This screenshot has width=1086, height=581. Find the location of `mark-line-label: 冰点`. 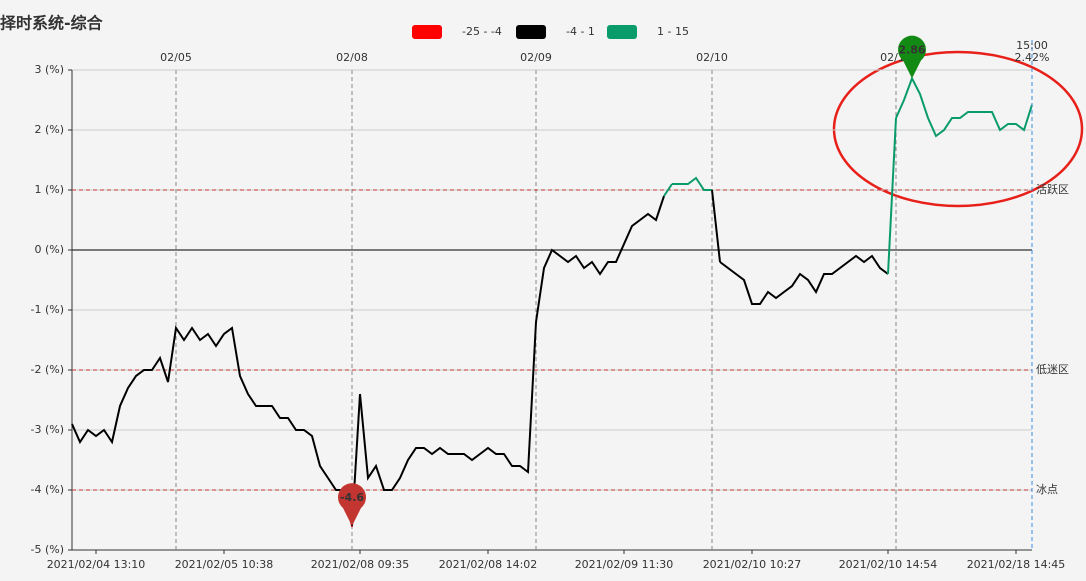

mark-line-label: 冰点 is located at coordinates (1047, 489).